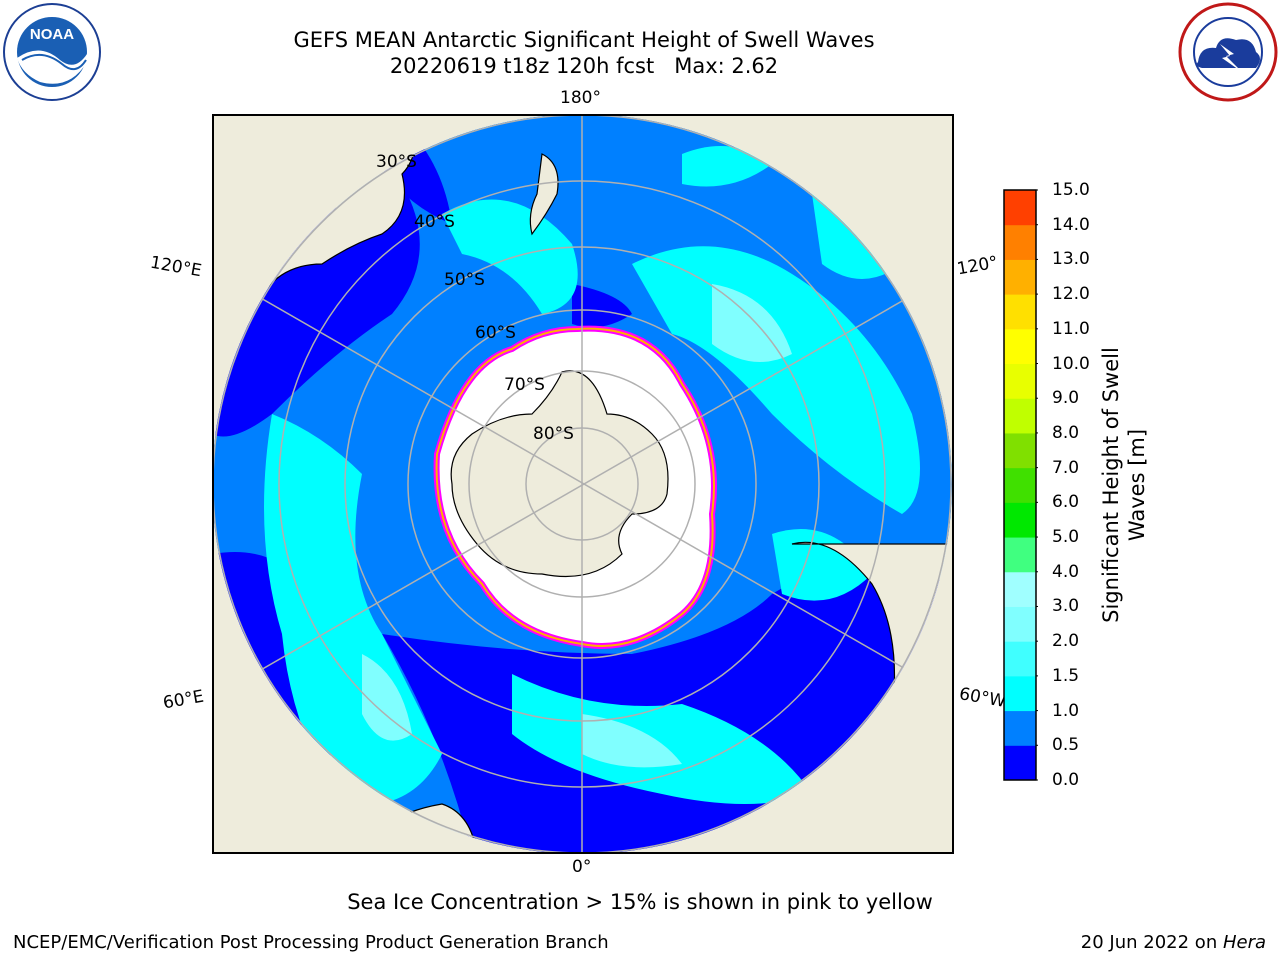  Describe the element at coordinates (434, 222) in the screenshot. I see `lat-label-40: 40°S` at that location.